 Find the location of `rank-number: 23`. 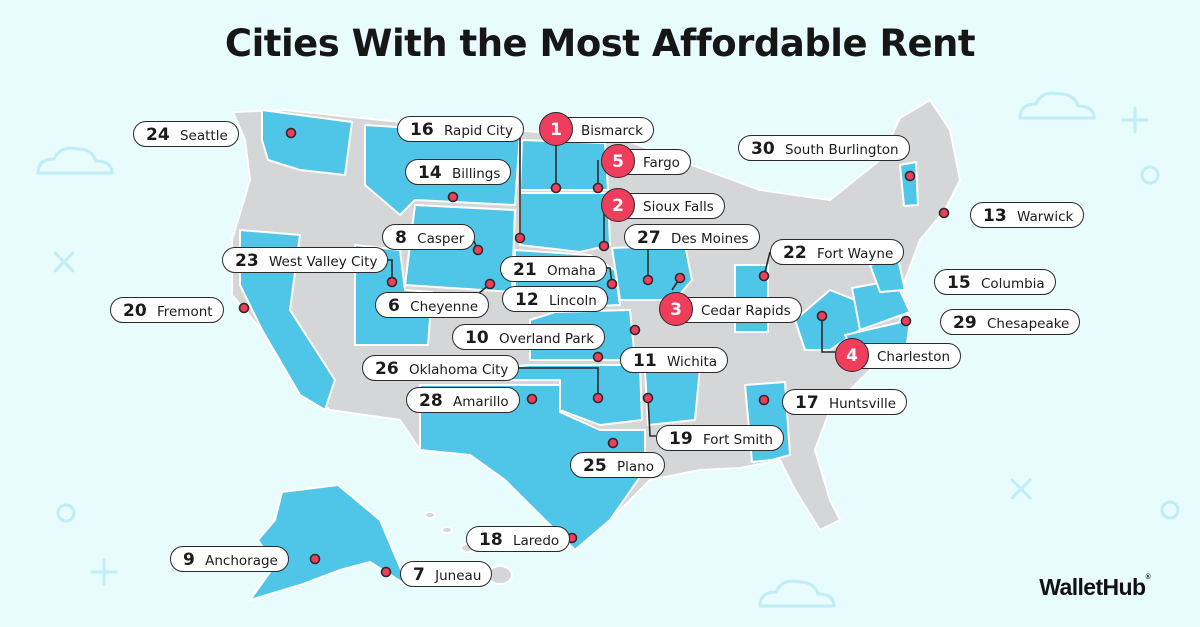

rank-number: 23 is located at coordinates (247, 261).